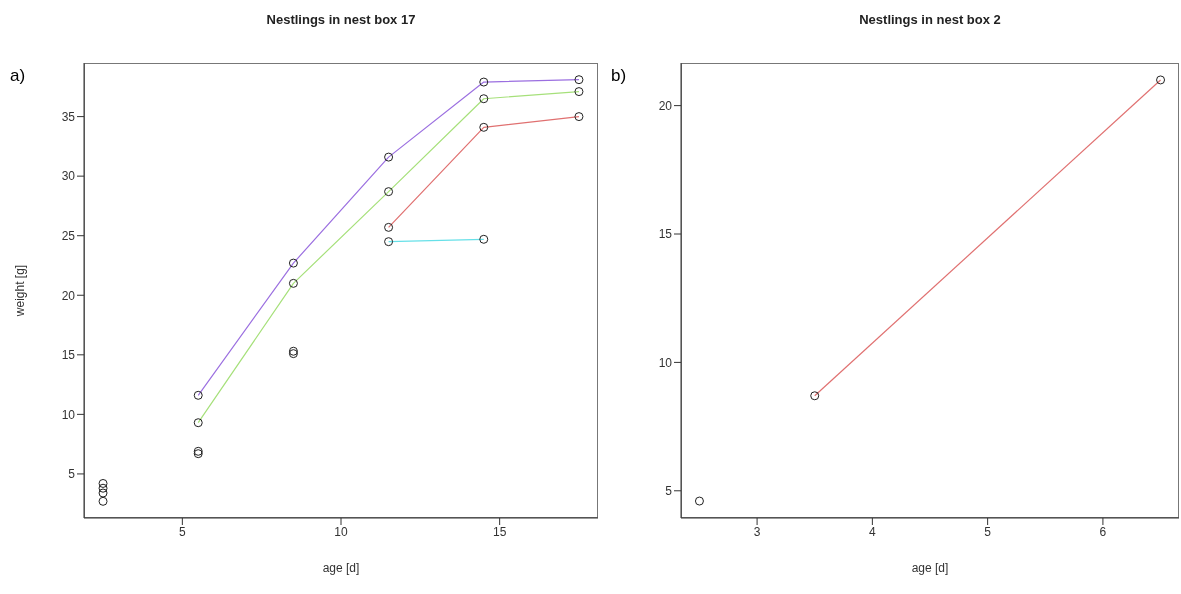 The width and height of the screenshot is (1181, 594). I want to click on x-tick-label: 6, so click(1103, 531).